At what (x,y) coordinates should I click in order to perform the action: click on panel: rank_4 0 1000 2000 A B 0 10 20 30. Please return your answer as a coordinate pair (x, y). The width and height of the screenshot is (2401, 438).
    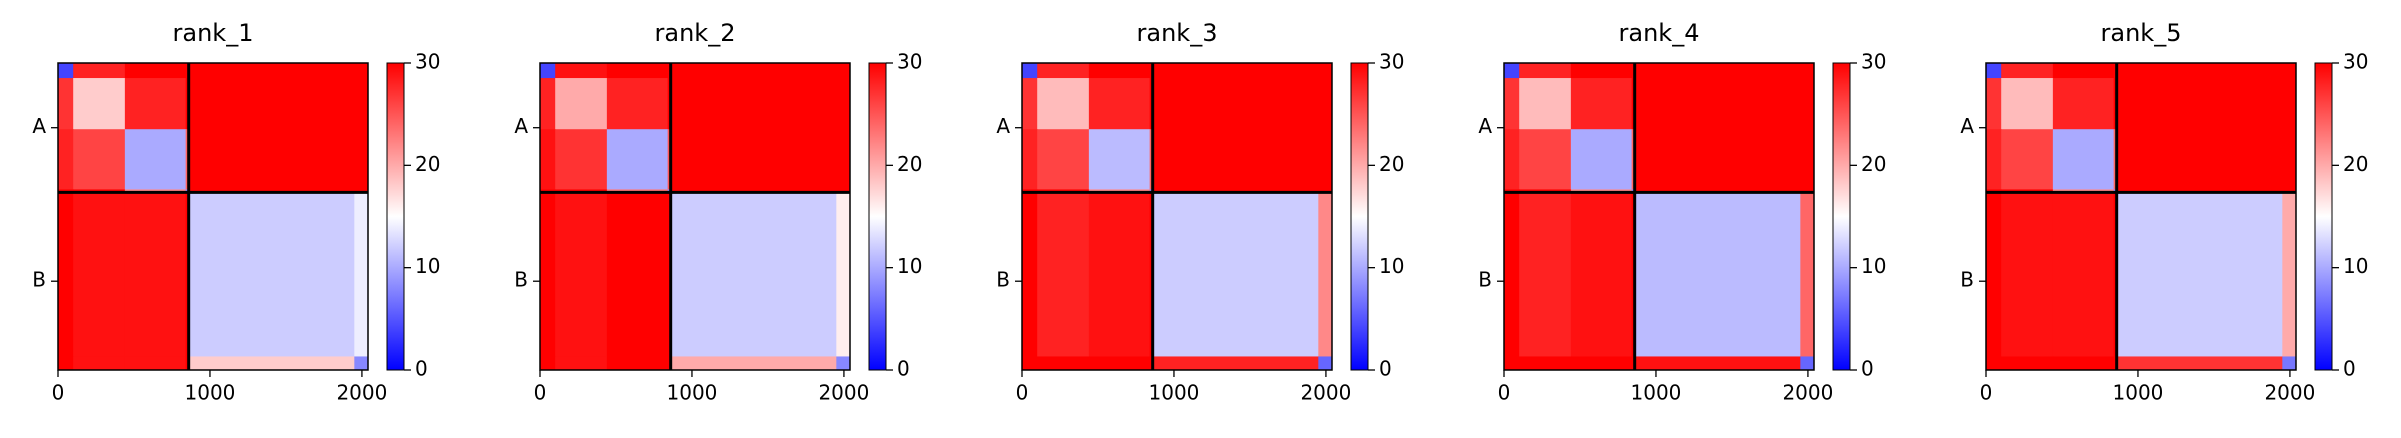
    Looking at the image, I should click on (1682, 212).